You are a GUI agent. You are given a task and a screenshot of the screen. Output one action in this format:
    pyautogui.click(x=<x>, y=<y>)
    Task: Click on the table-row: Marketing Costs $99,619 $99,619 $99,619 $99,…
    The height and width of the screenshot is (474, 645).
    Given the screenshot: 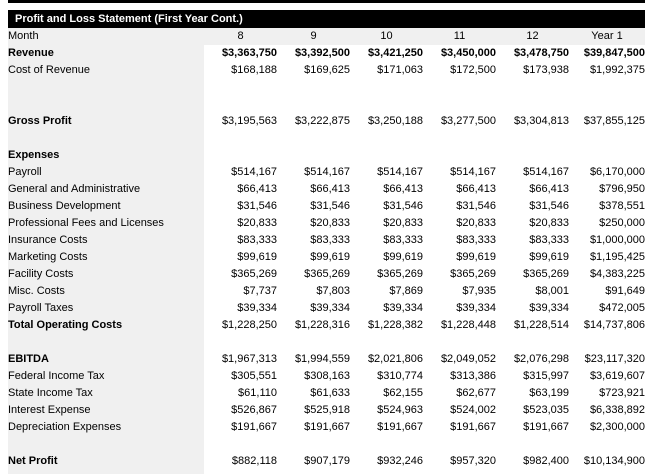 What is the action you would take?
    pyautogui.click(x=326, y=257)
    